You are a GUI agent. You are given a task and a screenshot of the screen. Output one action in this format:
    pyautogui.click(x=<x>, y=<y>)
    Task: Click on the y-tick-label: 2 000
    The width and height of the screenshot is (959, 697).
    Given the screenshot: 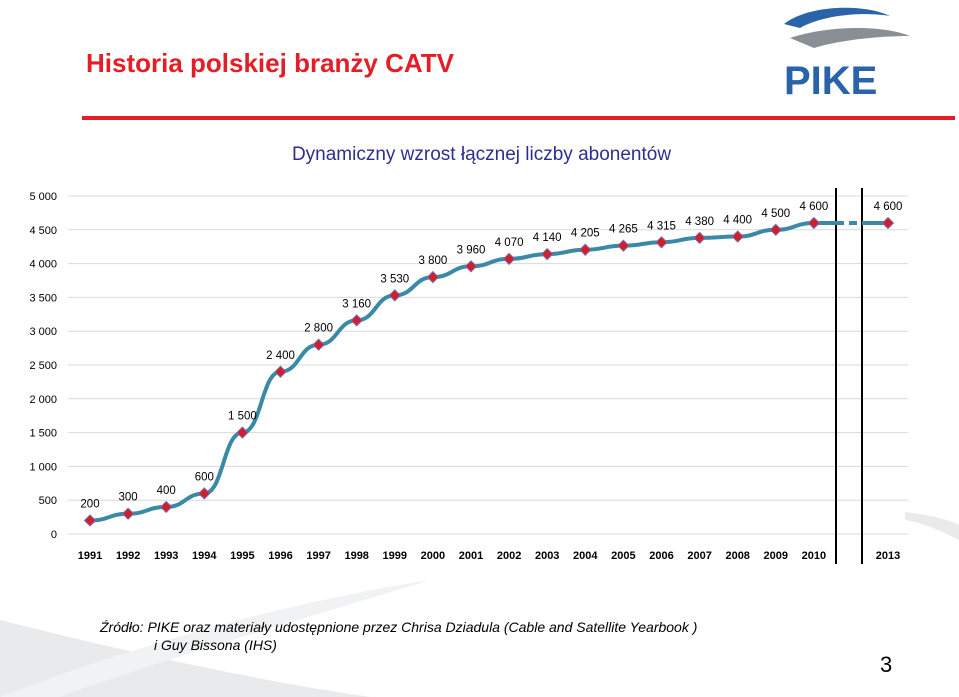 What is the action you would take?
    pyautogui.click(x=43, y=400)
    